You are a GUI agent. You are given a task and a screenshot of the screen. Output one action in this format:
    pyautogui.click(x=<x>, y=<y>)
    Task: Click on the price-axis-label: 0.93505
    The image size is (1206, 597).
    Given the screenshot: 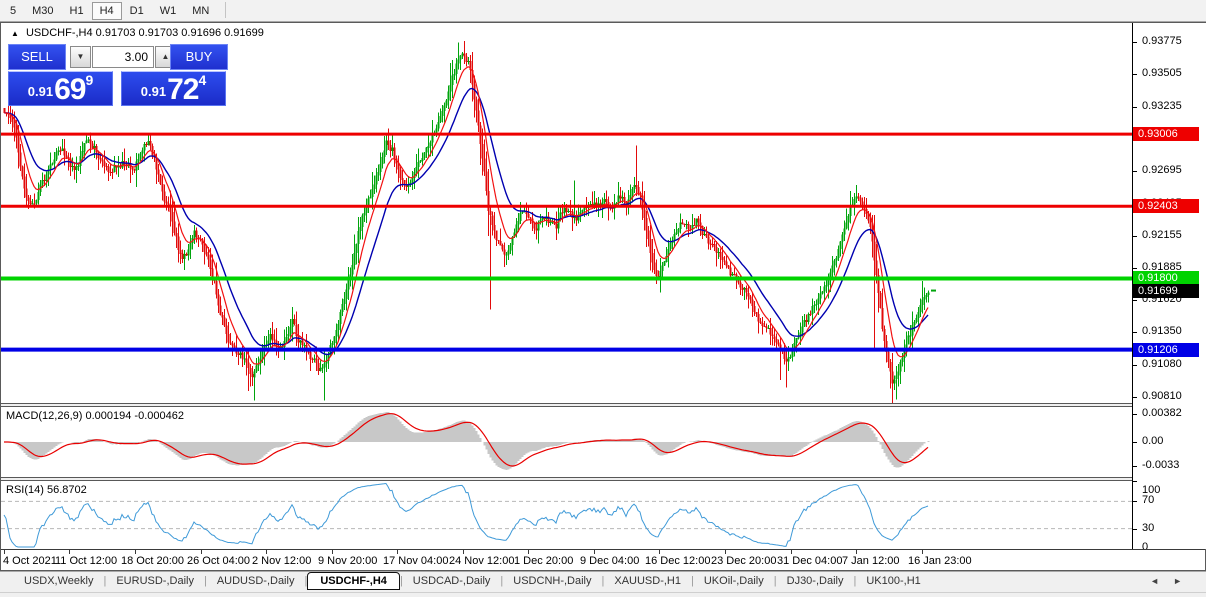 What is the action you would take?
    pyautogui.click(x=1162, y=73)
    